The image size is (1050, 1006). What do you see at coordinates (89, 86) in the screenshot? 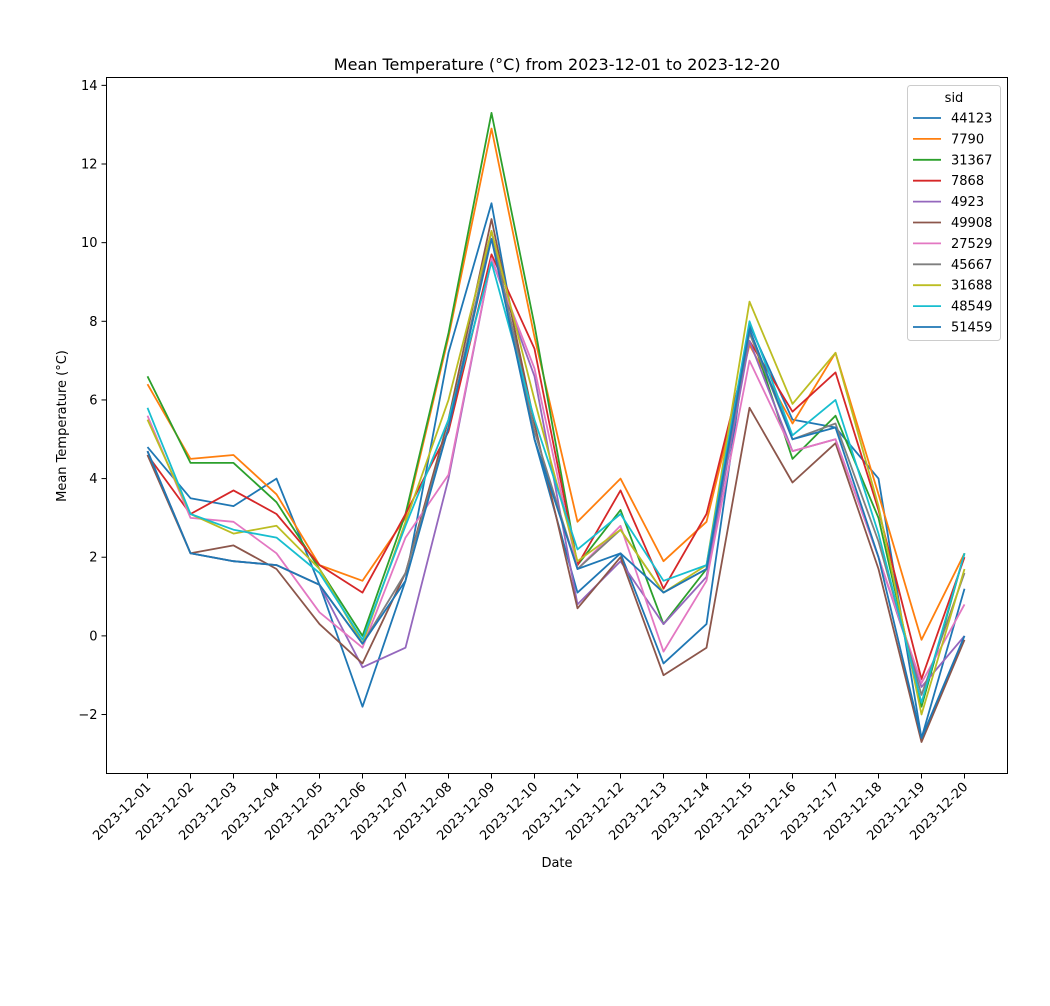
I see `y-tick-label: 14` at bounding box center [89, 86].